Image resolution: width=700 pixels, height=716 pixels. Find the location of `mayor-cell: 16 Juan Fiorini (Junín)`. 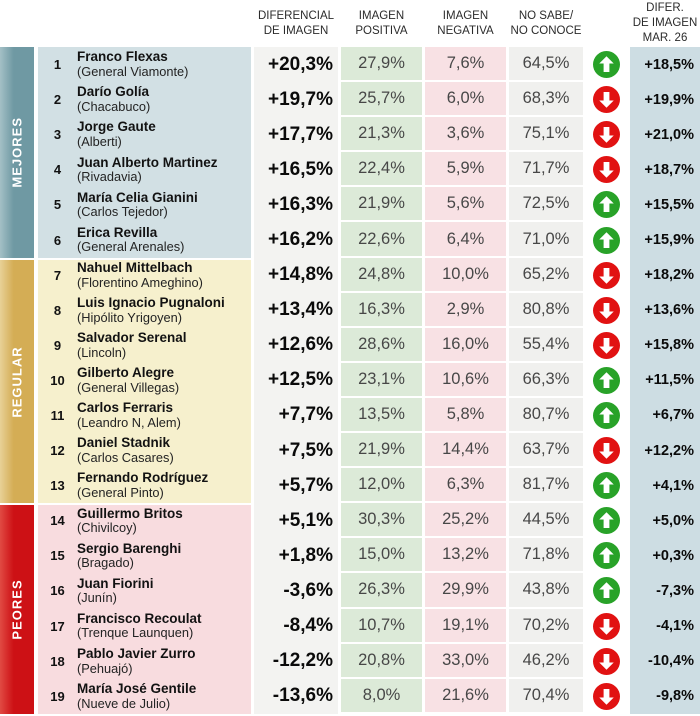

mayor-cell: 16 Juan Fiorini (Junín) is located at coordinates (144, 591).